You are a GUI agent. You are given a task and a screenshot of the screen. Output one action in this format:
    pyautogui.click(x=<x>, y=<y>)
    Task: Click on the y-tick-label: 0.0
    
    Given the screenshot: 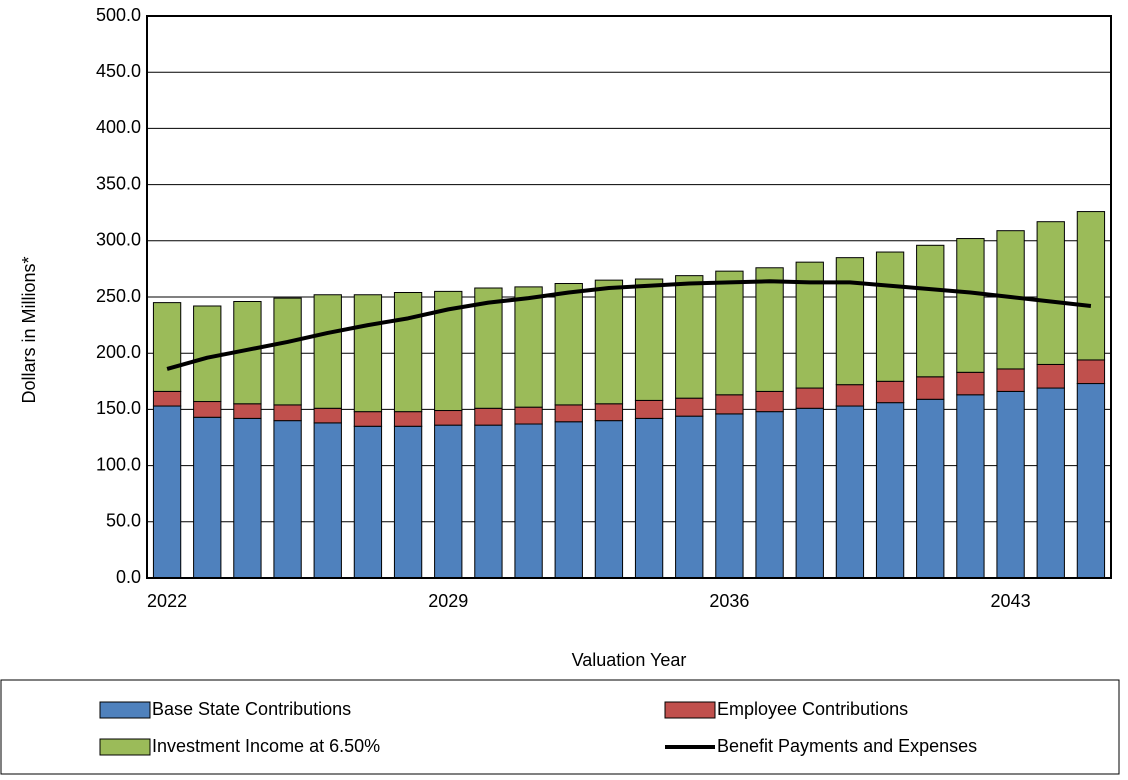 What is the action you would take?
    pyautogui.click(x=128, y=577)
    